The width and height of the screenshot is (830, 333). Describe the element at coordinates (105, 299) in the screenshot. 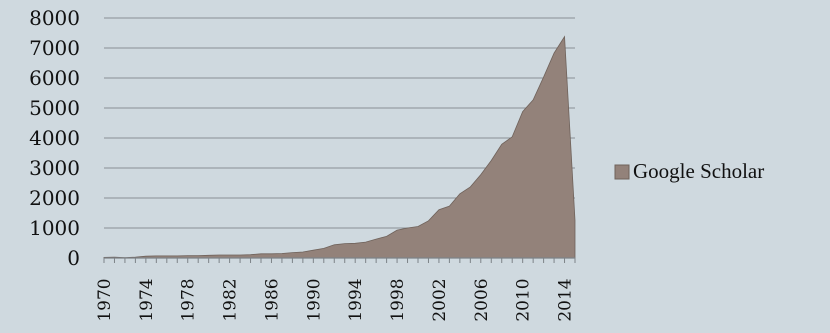

I see `x-tick-label: 1970` at that location.